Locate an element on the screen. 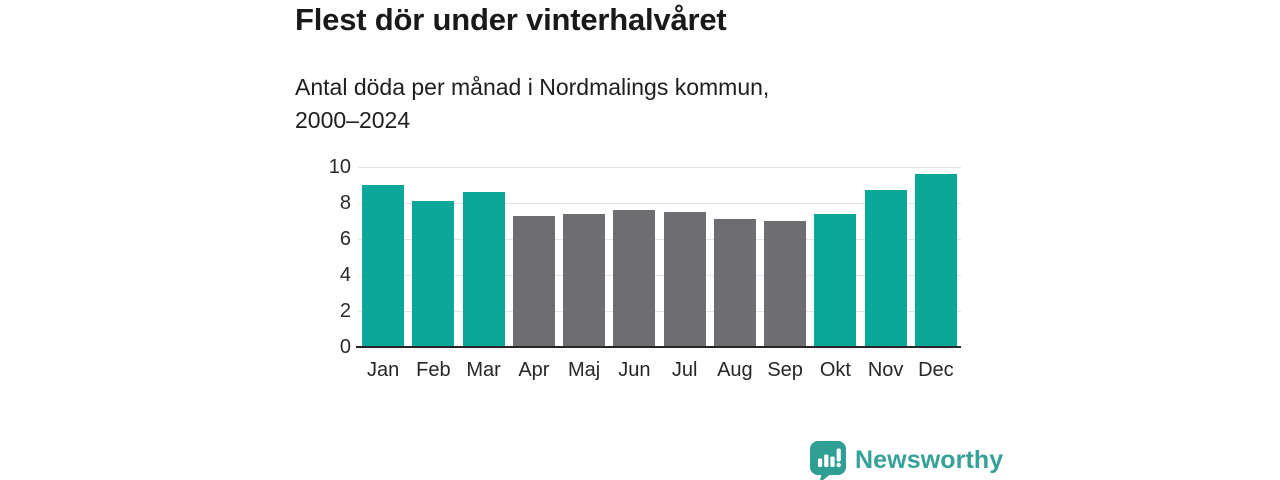 This screenshot has width=1280, height=480. x-tick-label-aug: Aug is located at coordinates (735, 370).